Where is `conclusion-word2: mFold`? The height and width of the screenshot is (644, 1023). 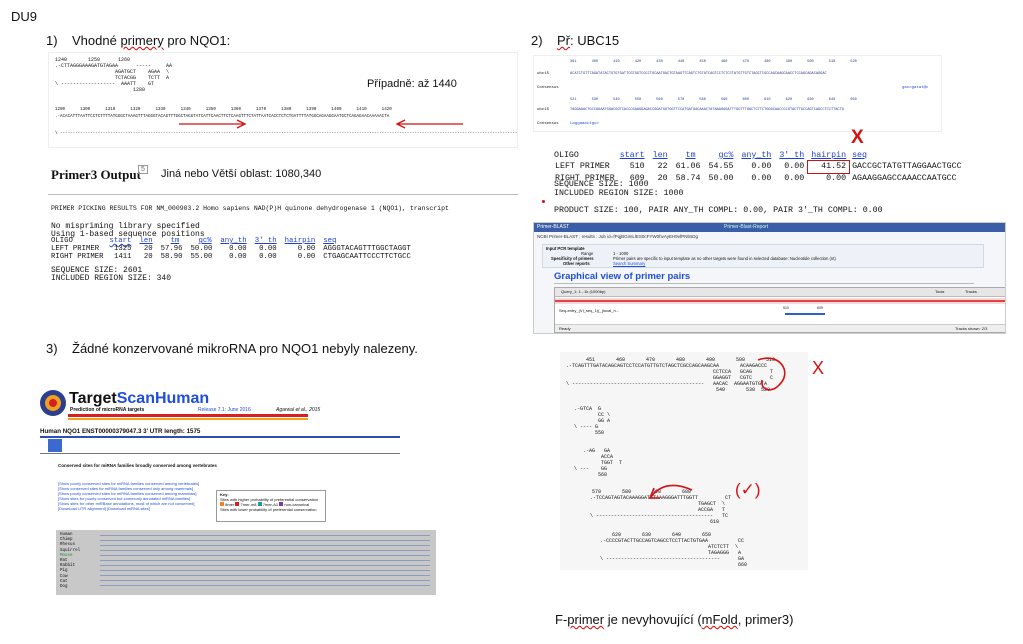 conclusion-word2: mFold is located at coordinates (719, 619).